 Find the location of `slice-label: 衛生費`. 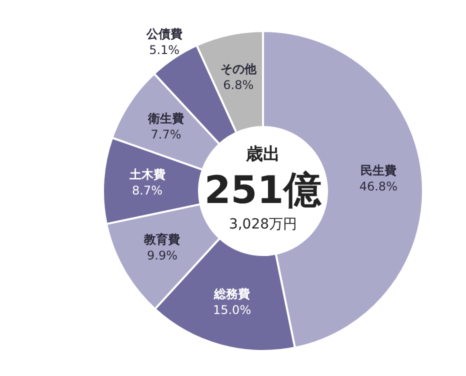

slice-label: 衛生費 is located at coordinates (165, 118).